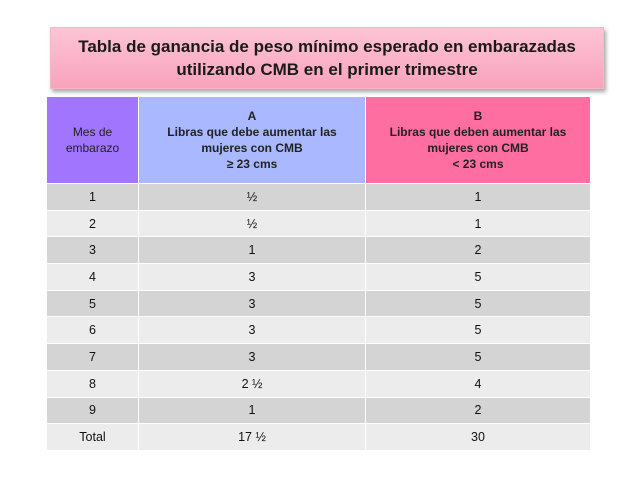 This screenshot has height=479, width=638. I want to click on table-cell: 6, so click(93, 330).